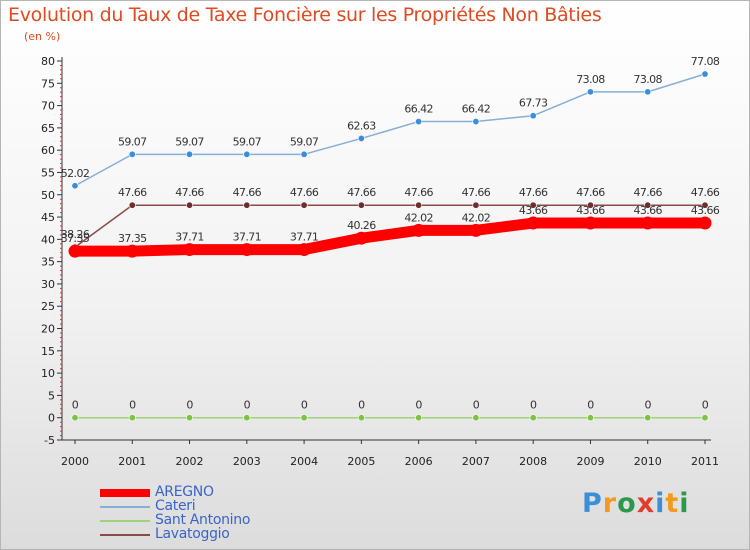 This screenshot has height=550, width=750. What do you see at coordinates (48, 61) in the screenshot?
I see `y-tick-label: 80` at bounding box center [48, 61].